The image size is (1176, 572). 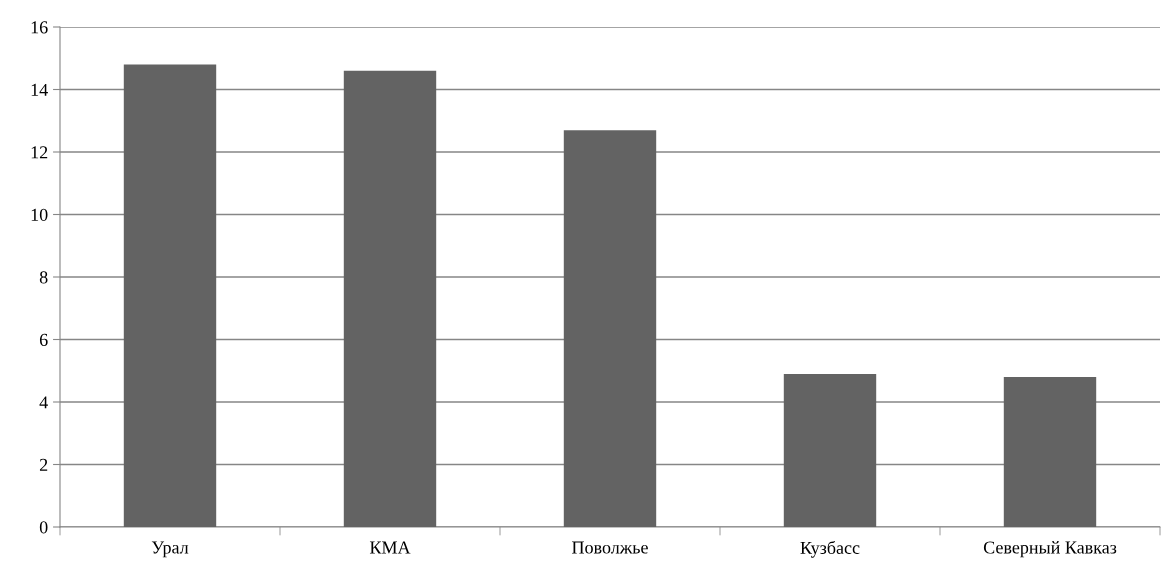 What do you see at coordinates (39, 214) in the screenshot?
I see `y-tick-label: 10` at bounding box center [39, 214].